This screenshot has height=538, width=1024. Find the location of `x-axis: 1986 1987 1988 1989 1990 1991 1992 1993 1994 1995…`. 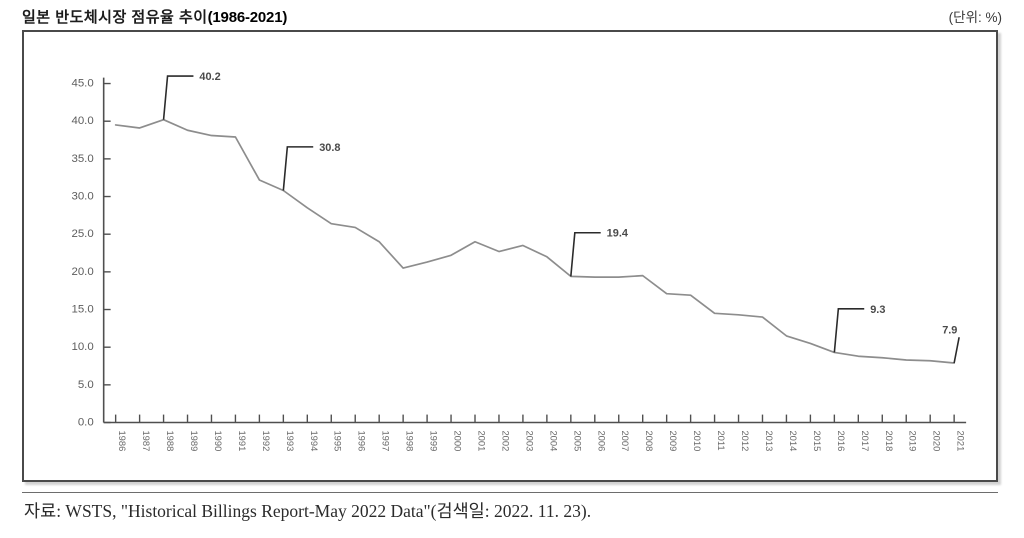

x-axis: 1986 1987 1988 1989 1990 1991 1992 1993 1994 1995… is located at coordinates (535, 432).